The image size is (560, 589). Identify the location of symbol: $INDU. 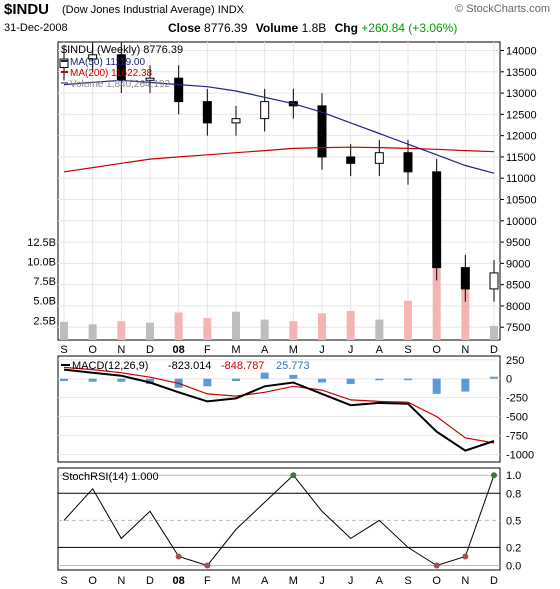
(27, 9).